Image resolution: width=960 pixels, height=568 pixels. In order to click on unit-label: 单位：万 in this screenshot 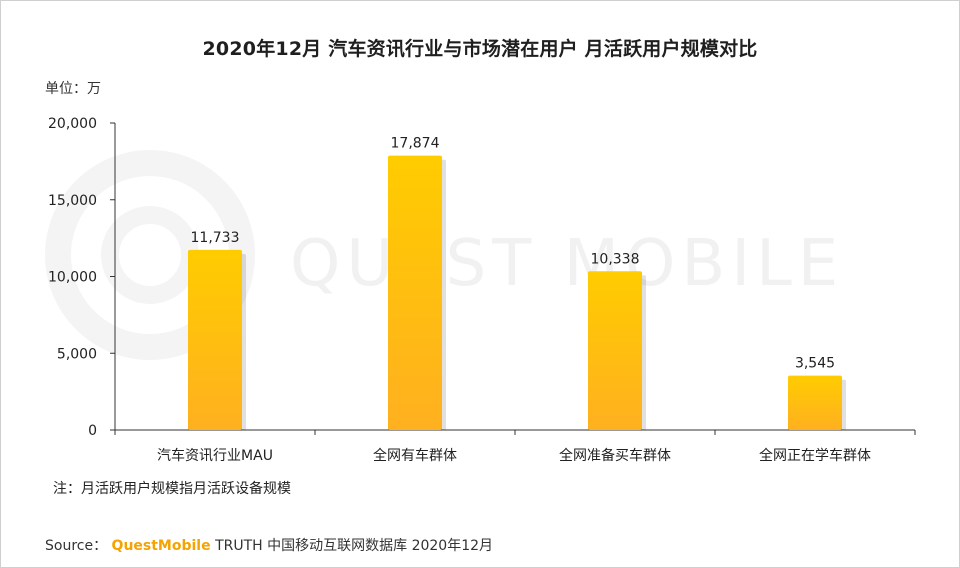, I will do `click(73, 89)`.